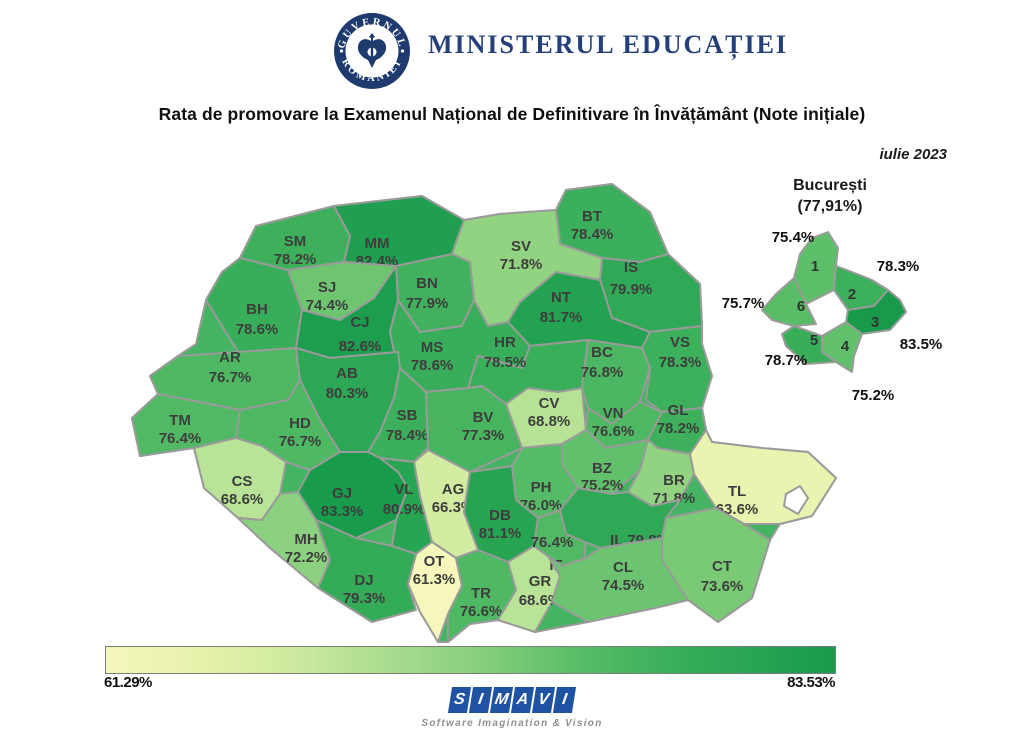 The width and height of the screenshot is (1024, 754). What do you see at coordinates (347, 393) in the screenshot?
I see `county-AB-value: 80.3%` at bounding box center [347, 393].